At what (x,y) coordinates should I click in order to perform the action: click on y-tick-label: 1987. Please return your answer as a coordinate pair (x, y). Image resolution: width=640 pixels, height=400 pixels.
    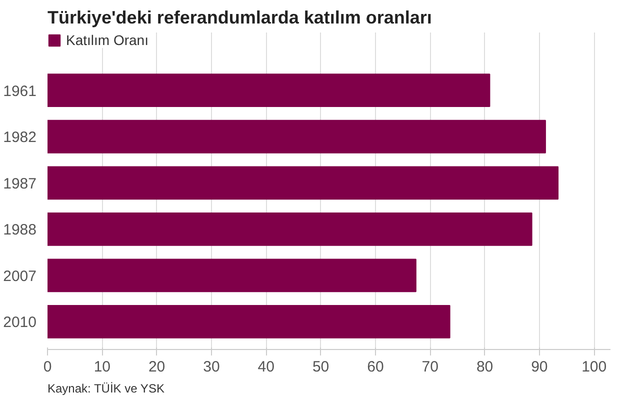
    Looking at the image, I should click on (20, 183).